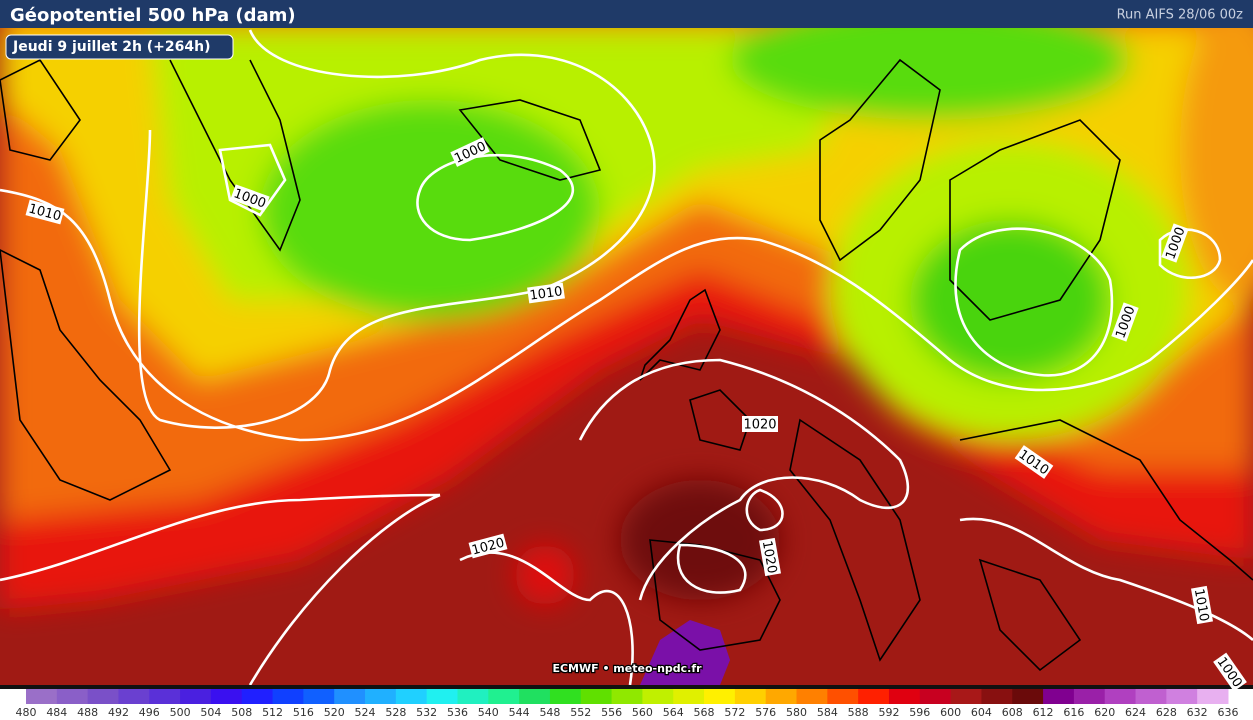 The image size is (1253, 720). Describe the element at coordinates (1012, 712) in the screenshot. I see `colorbar-label: 608` at that location.